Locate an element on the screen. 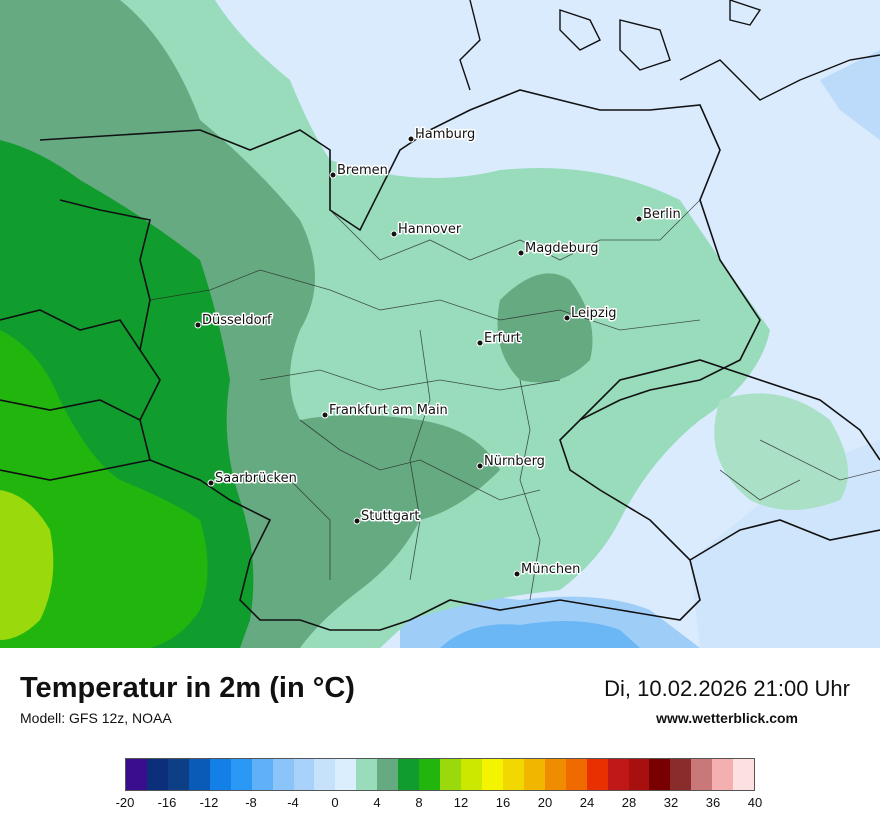 The height and width of the screenshot is (830, 880). map-title: Temperatur in 2m (in °C) is located at coordinates (187, 688).